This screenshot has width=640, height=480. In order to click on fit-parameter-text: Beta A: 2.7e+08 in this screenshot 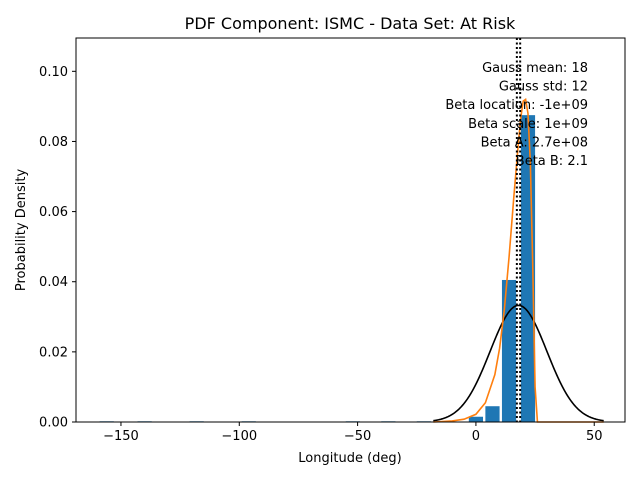, I will do `click(534, 142)`.